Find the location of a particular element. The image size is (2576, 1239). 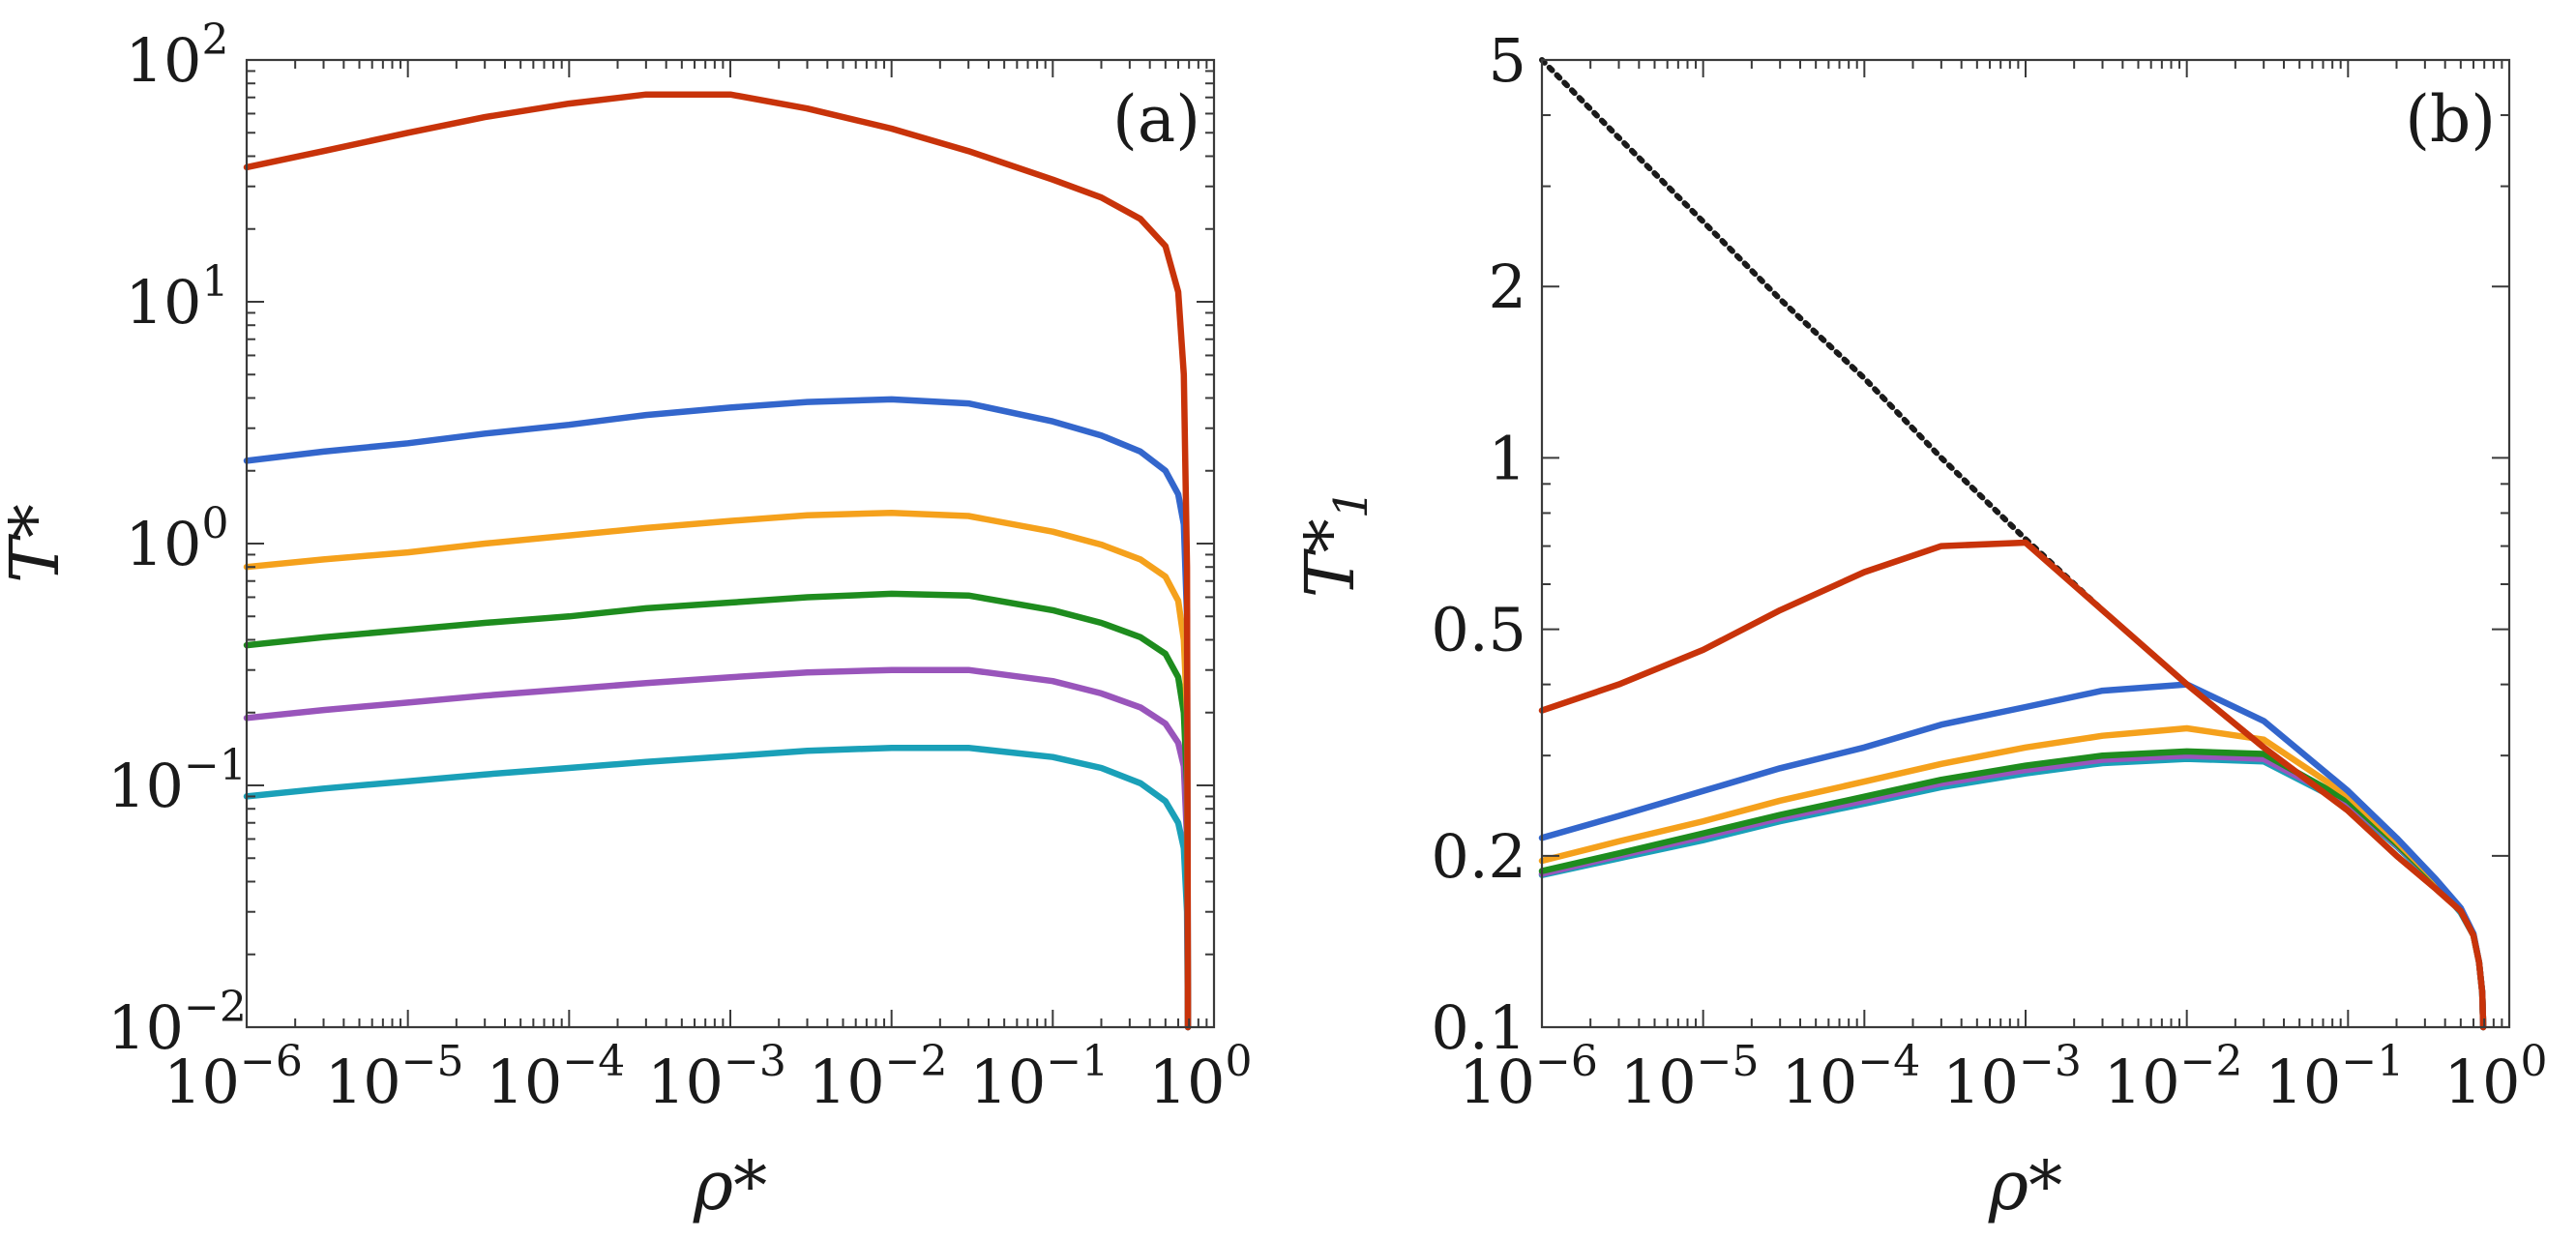

panel-a-x-tick-label: 10⁻⁴ is located at coordinates (555, 1077).